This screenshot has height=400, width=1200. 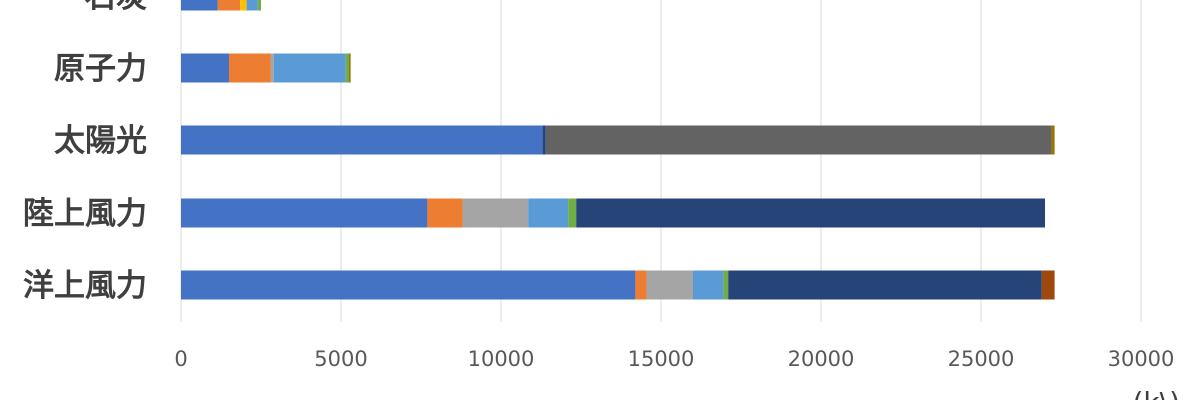 I want to click on category-label: 原子力, so click(x=100, y=69).